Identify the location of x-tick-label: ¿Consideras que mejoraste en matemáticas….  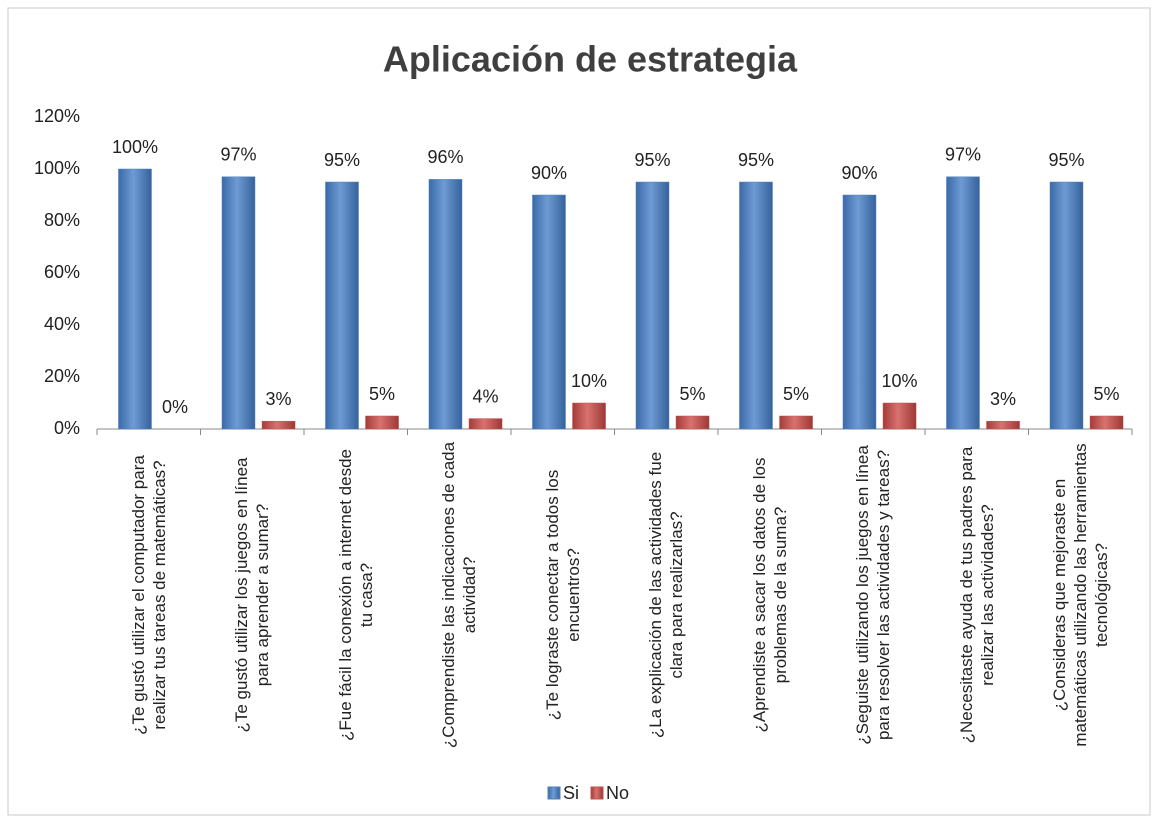
(1080, 595).